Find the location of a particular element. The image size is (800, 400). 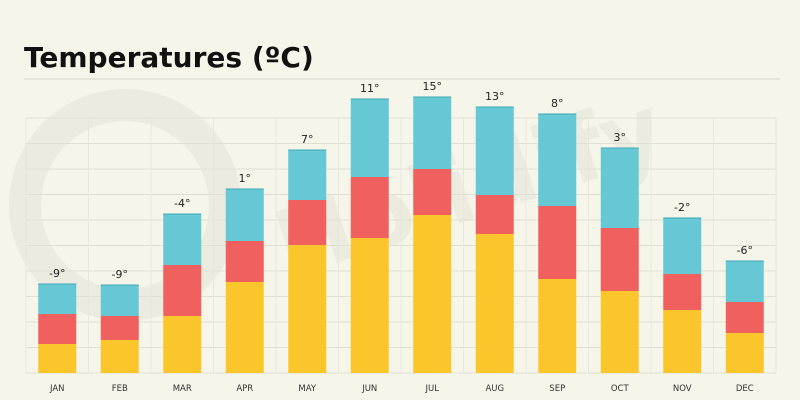

value-label: 3° is located at coordinates (620, 137).